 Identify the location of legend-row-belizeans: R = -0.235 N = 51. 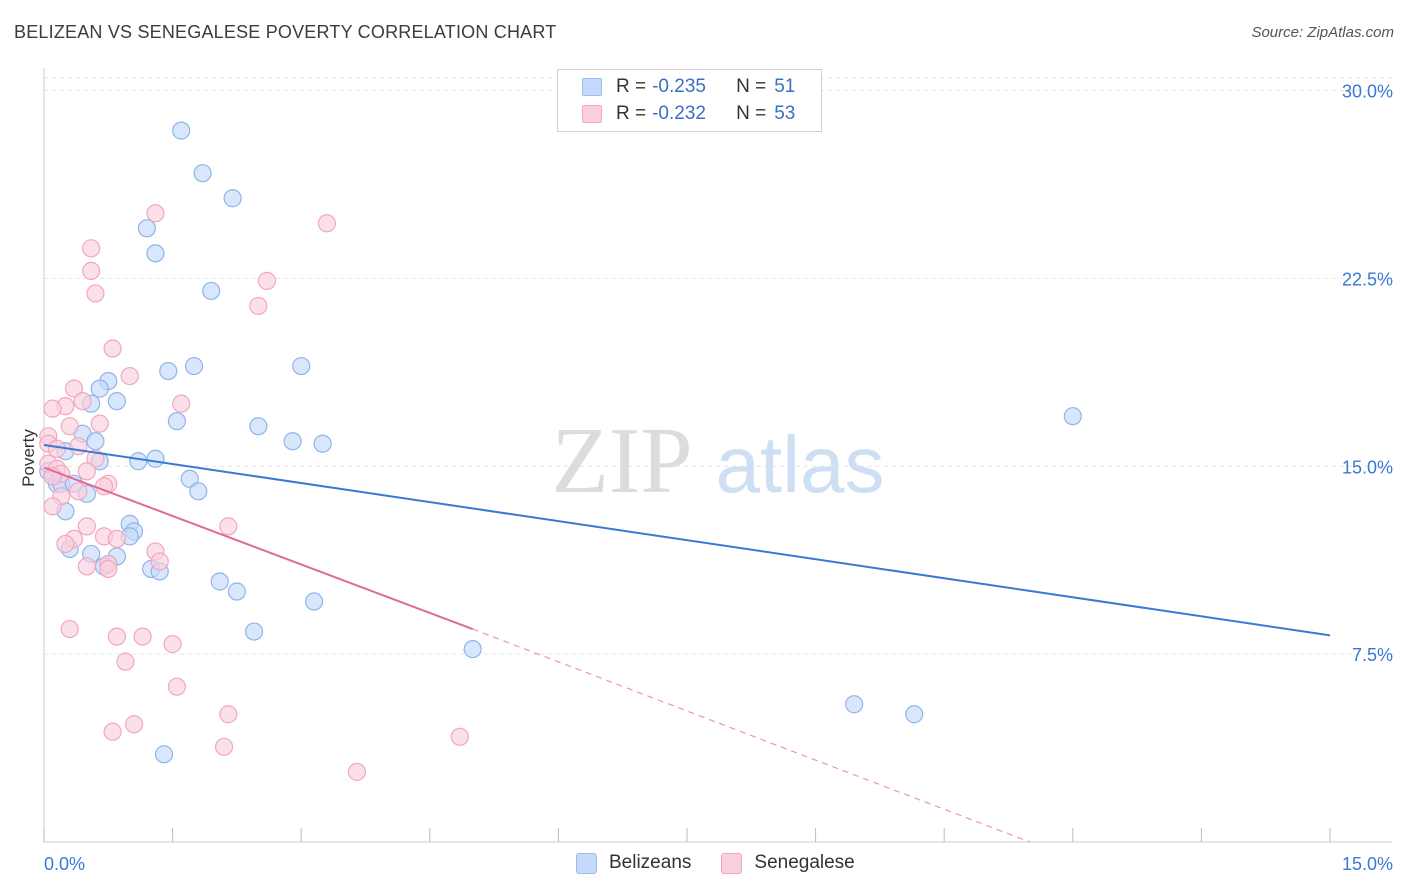
(688, 87).